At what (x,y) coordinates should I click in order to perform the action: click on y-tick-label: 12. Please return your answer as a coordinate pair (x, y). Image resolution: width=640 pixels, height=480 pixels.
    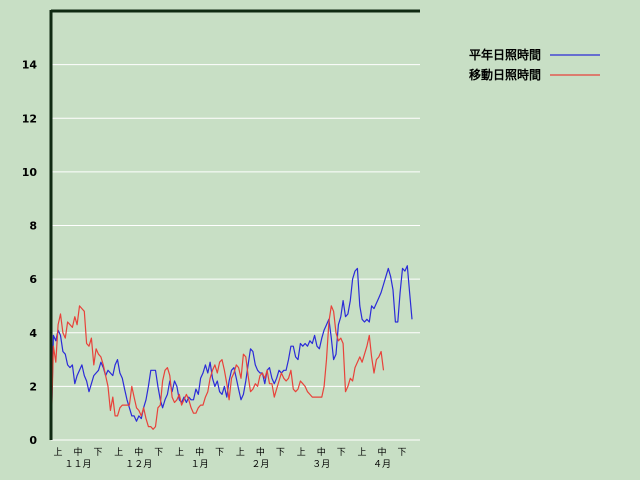
    Looking at the image, I should click on (29, 118).